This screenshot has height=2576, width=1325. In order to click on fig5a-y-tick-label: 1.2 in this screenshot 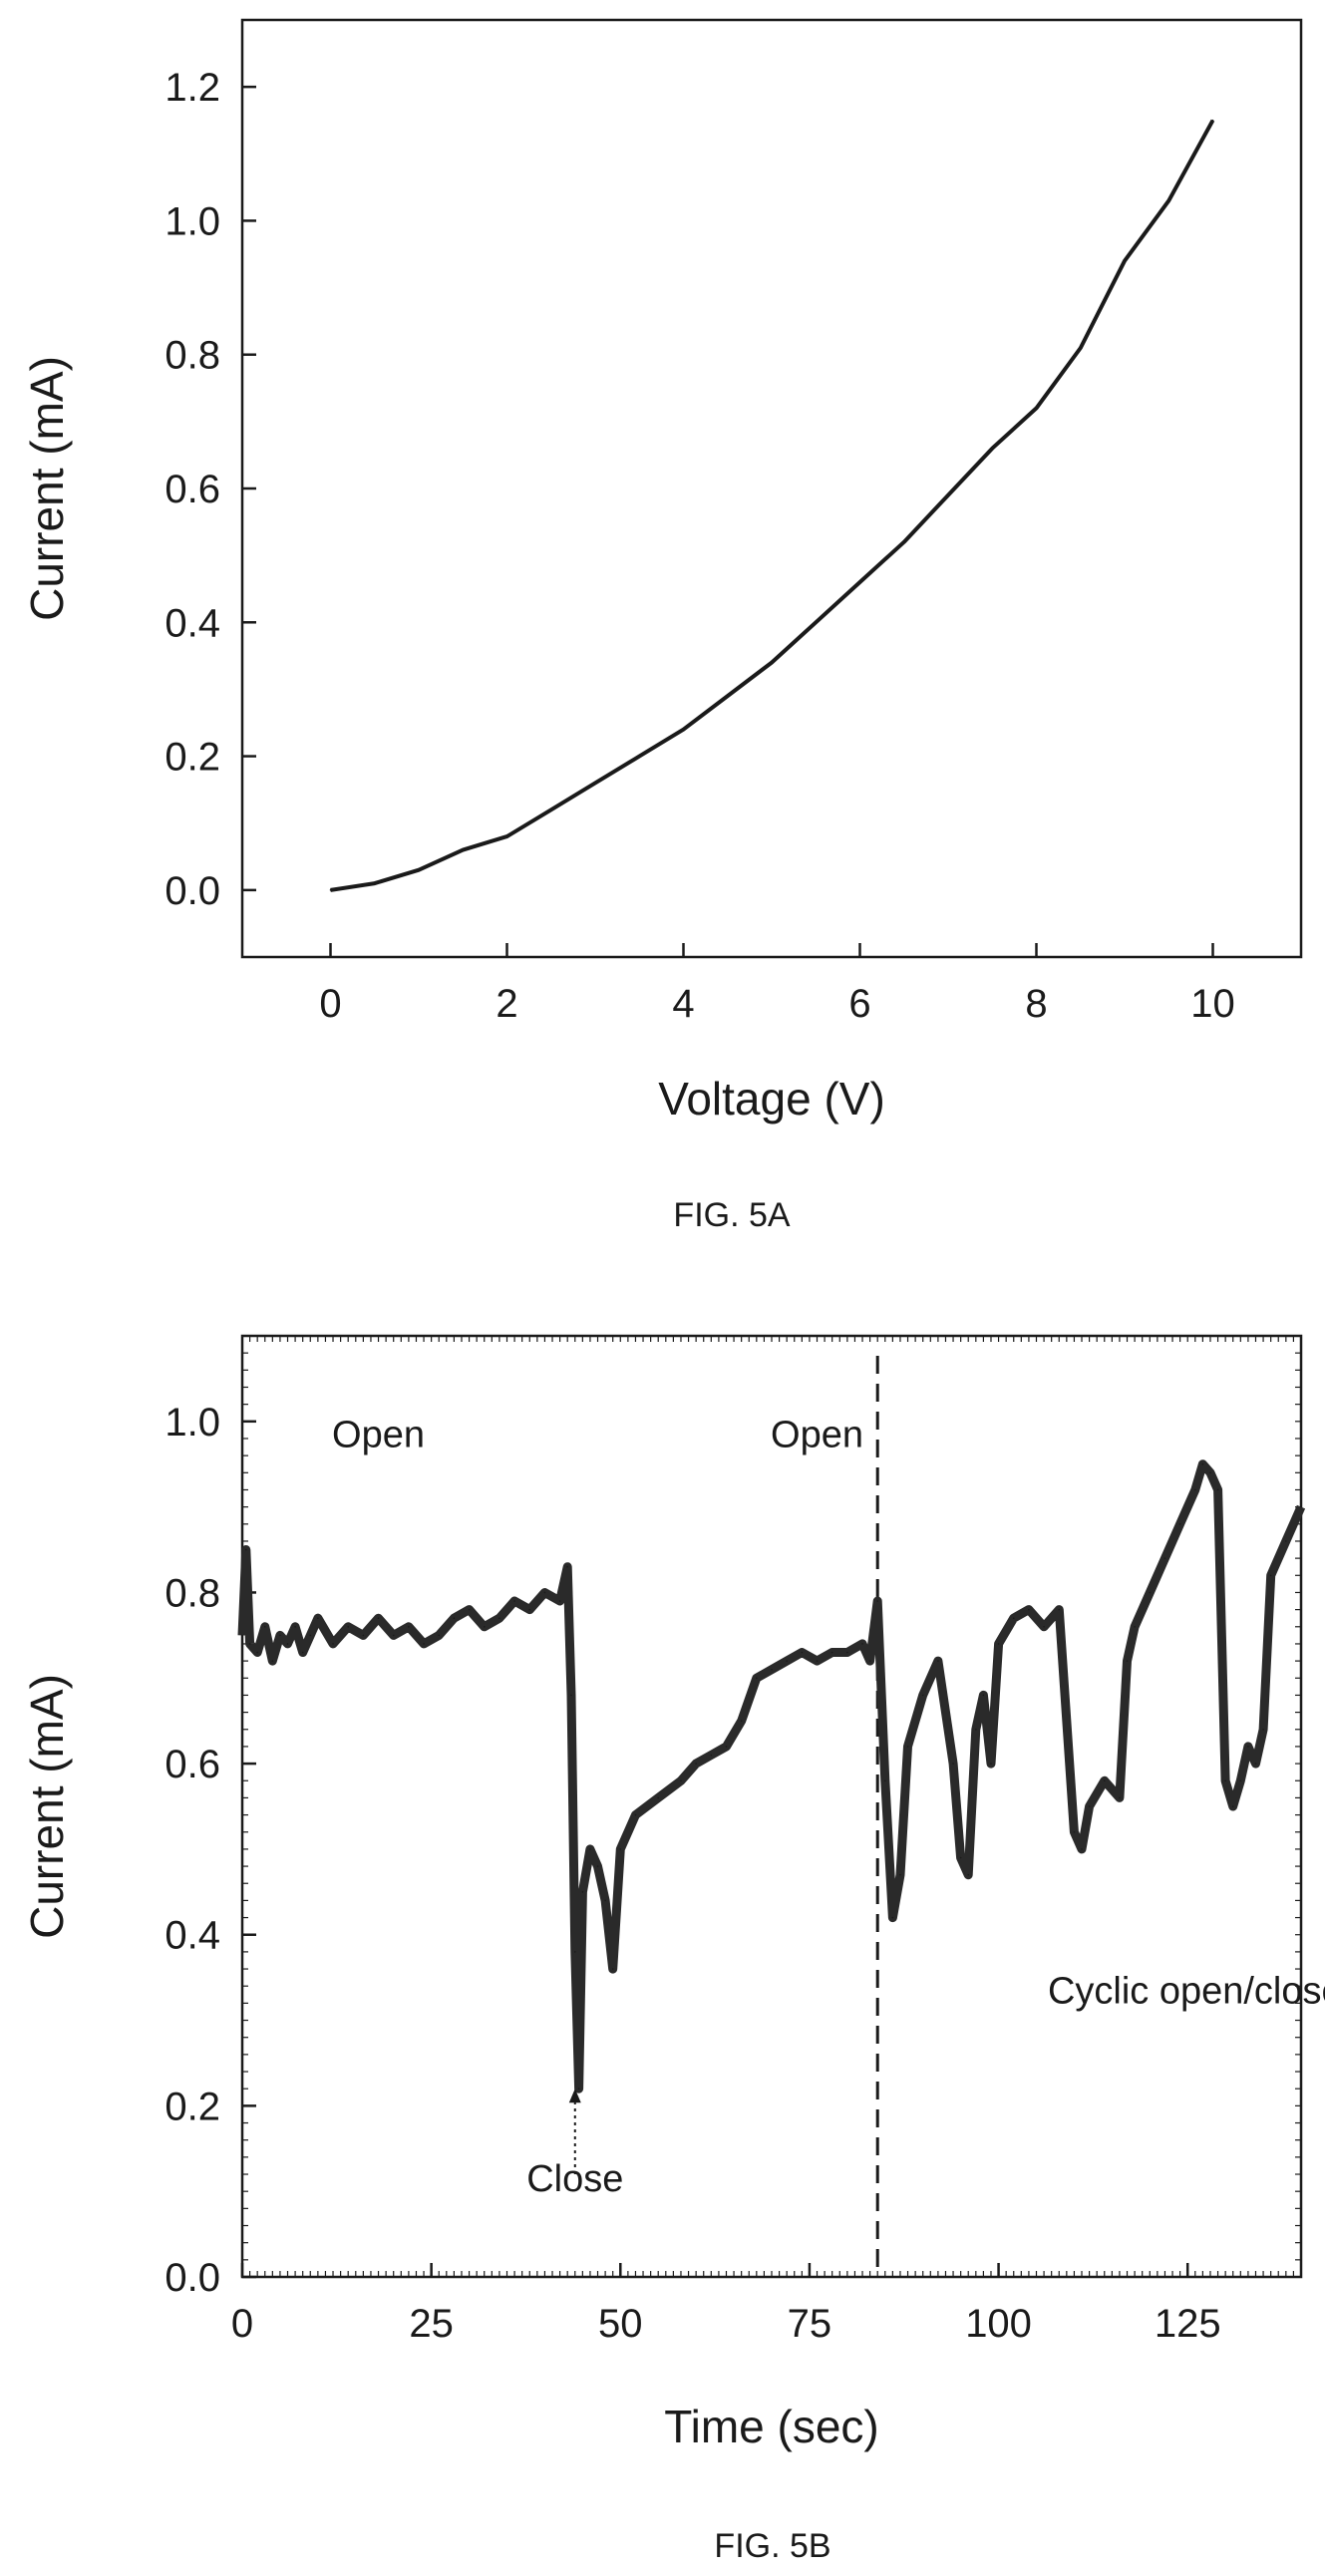, I will do `click(192, 88)`.